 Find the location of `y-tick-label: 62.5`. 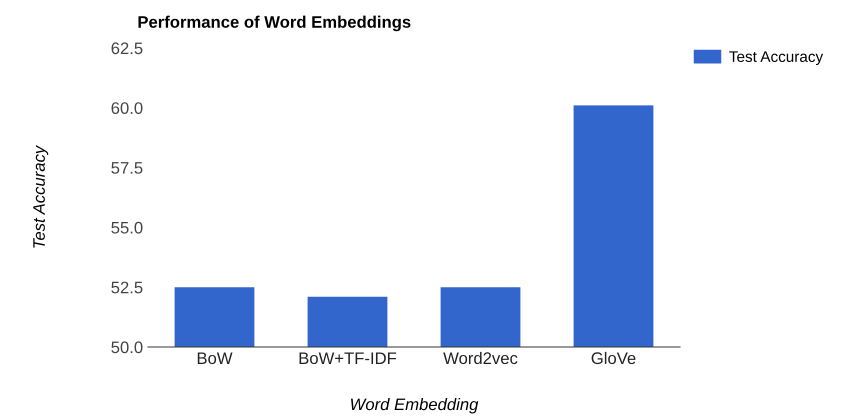

y-tick-label: 62.5 is located at coordinates (127, 48).